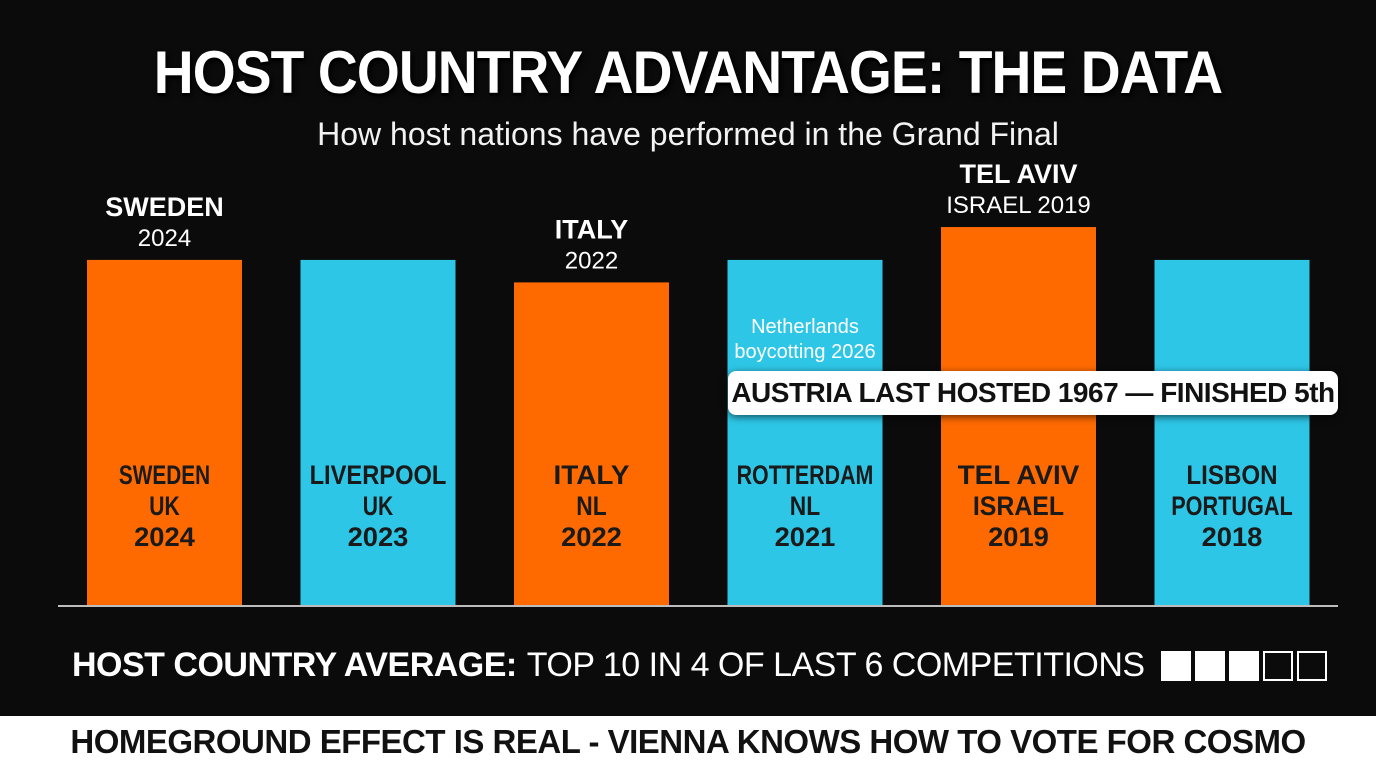  Describe the element at coordinates (835, 665) in the screenshot. I see `average-text: TOP 10 IN 4 OF LAST 6 COMPETITIONS` at that location.